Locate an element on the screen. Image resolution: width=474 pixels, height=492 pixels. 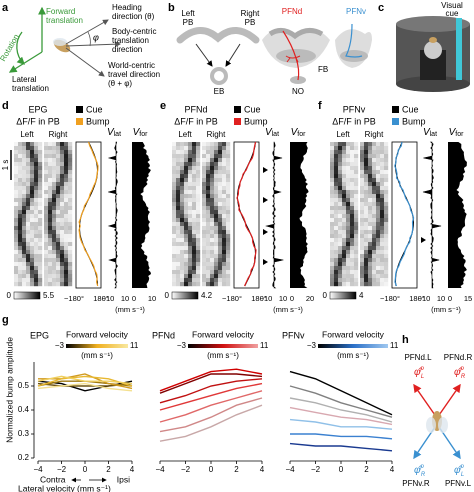
event-arrowhead is located at coordinates (423, 240).